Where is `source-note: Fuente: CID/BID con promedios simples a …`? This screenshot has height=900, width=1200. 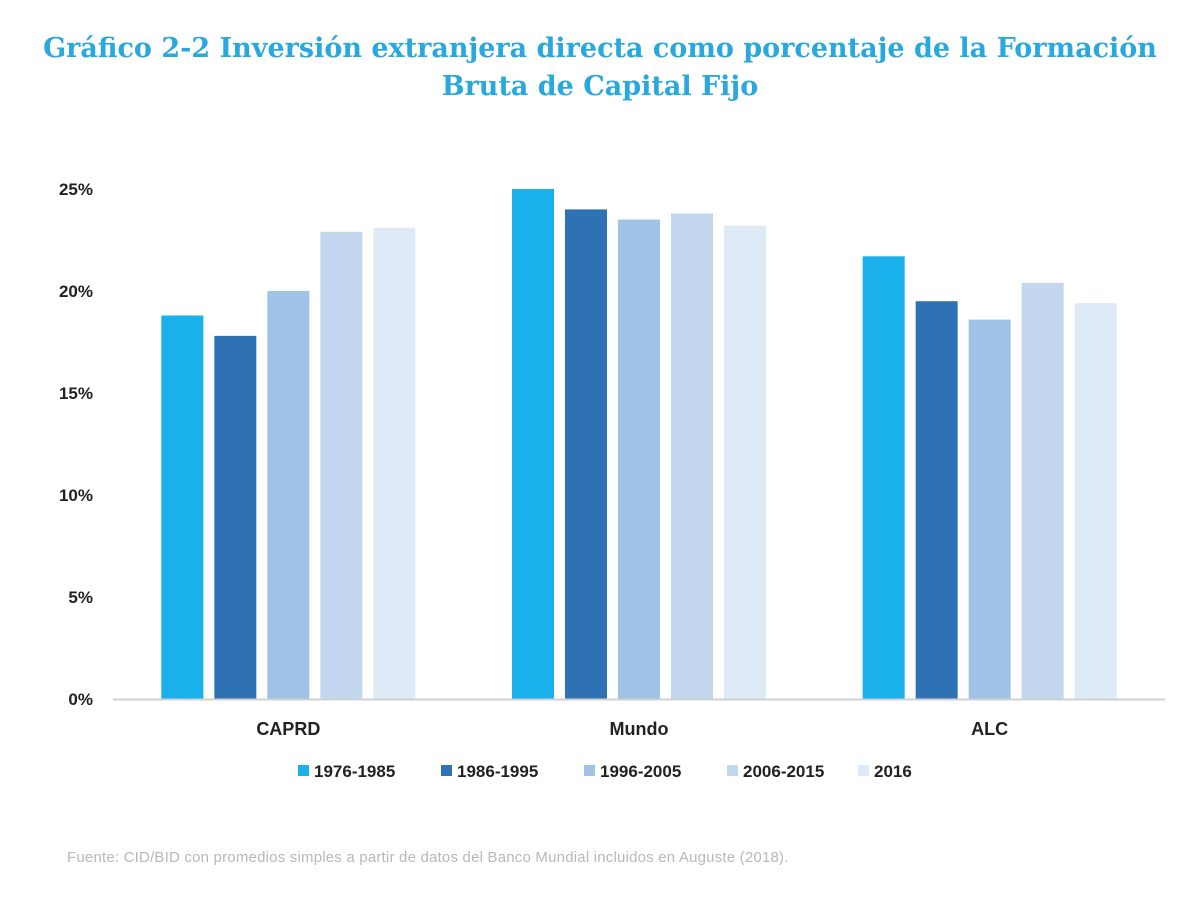 source-note: Fuente: CID/BID con promedios simples a … is located at coordinates (428, 857).